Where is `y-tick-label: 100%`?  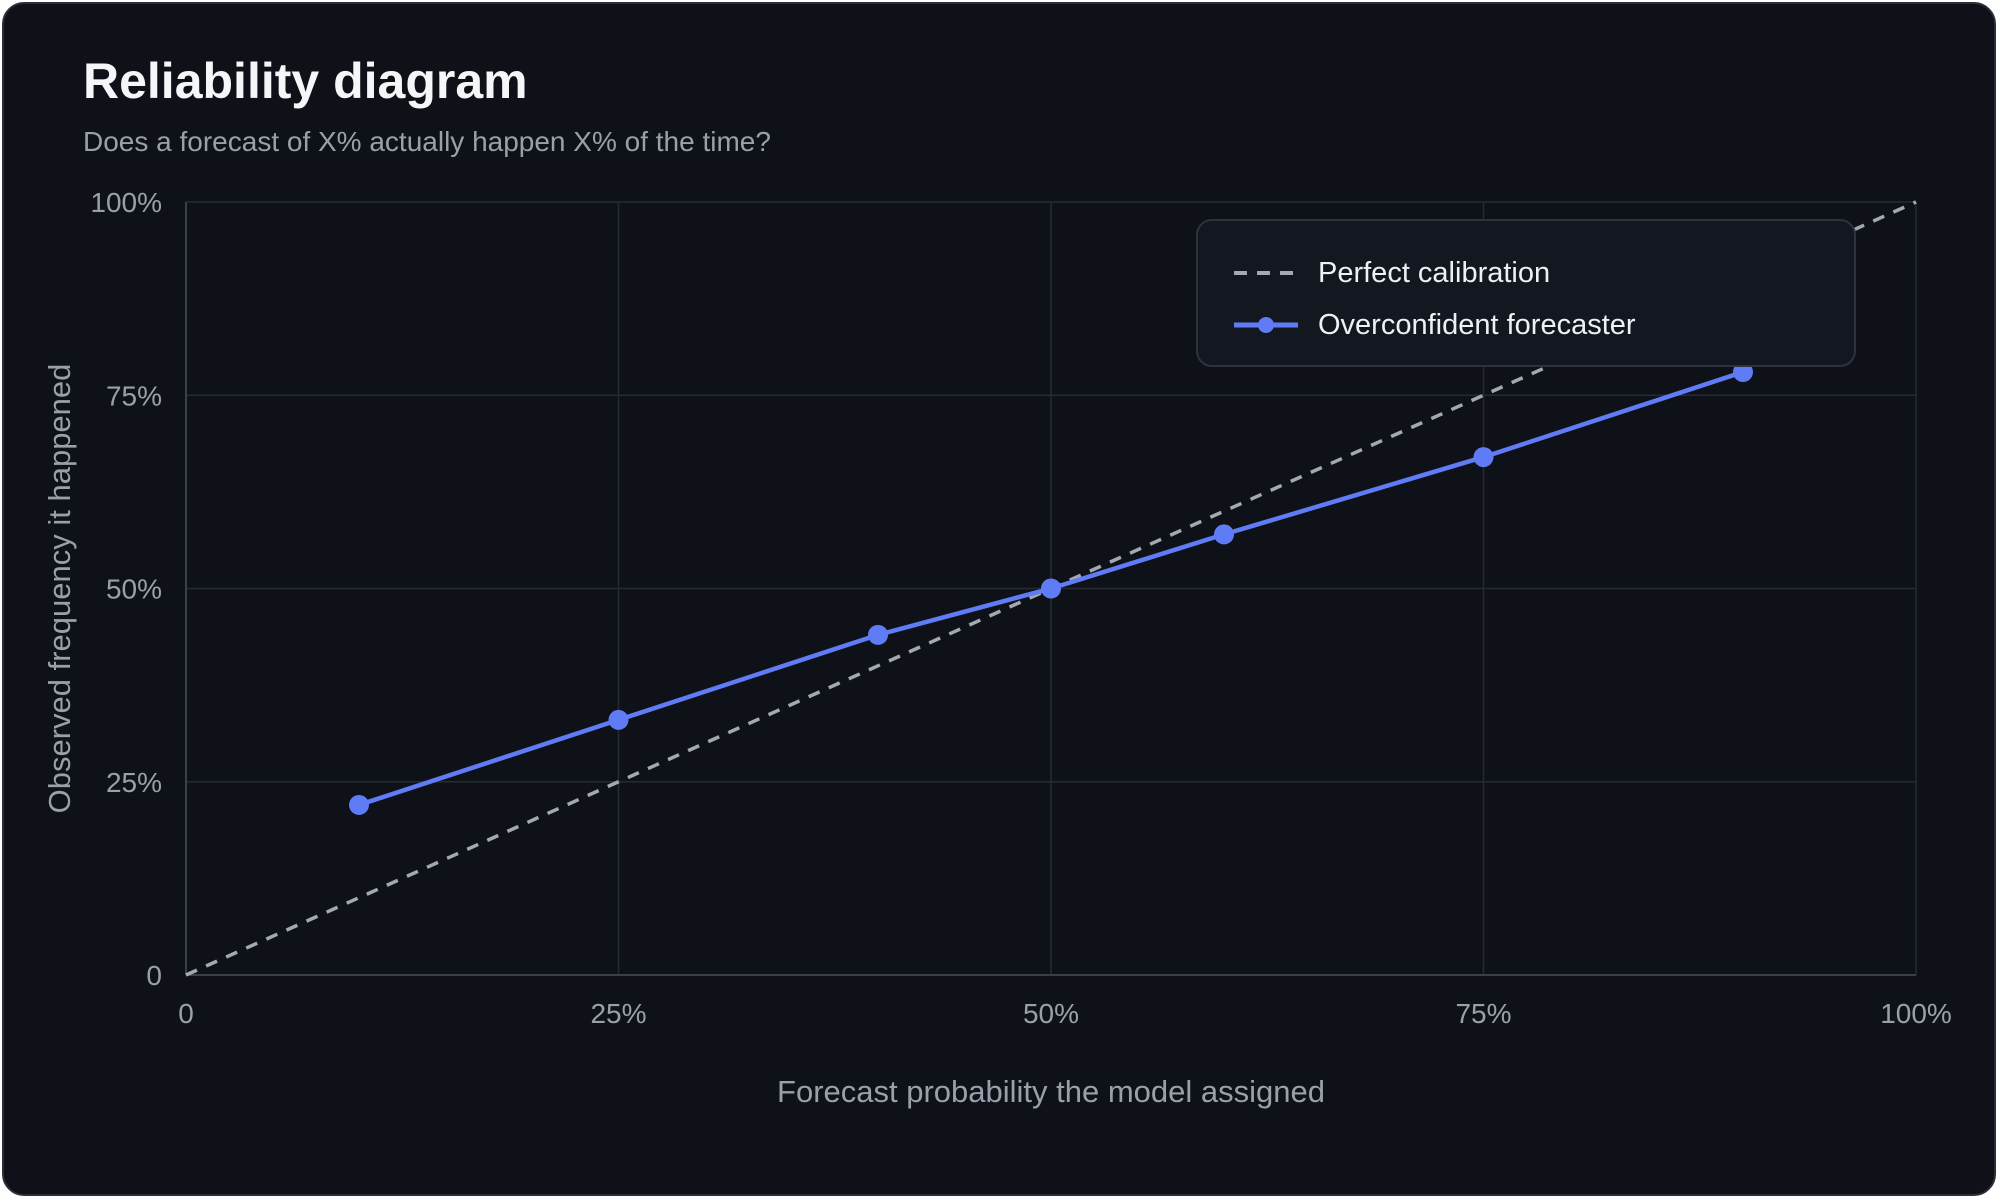 y-tick-label: 100% is located at coordinates (126, 202).